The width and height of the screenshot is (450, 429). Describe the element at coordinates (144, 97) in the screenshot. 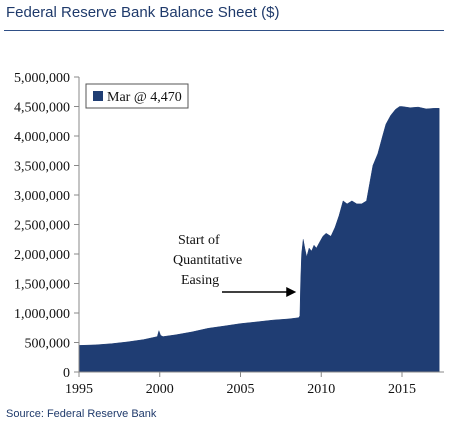

I see `legend-entry: Mar @ 4,470` at that location.